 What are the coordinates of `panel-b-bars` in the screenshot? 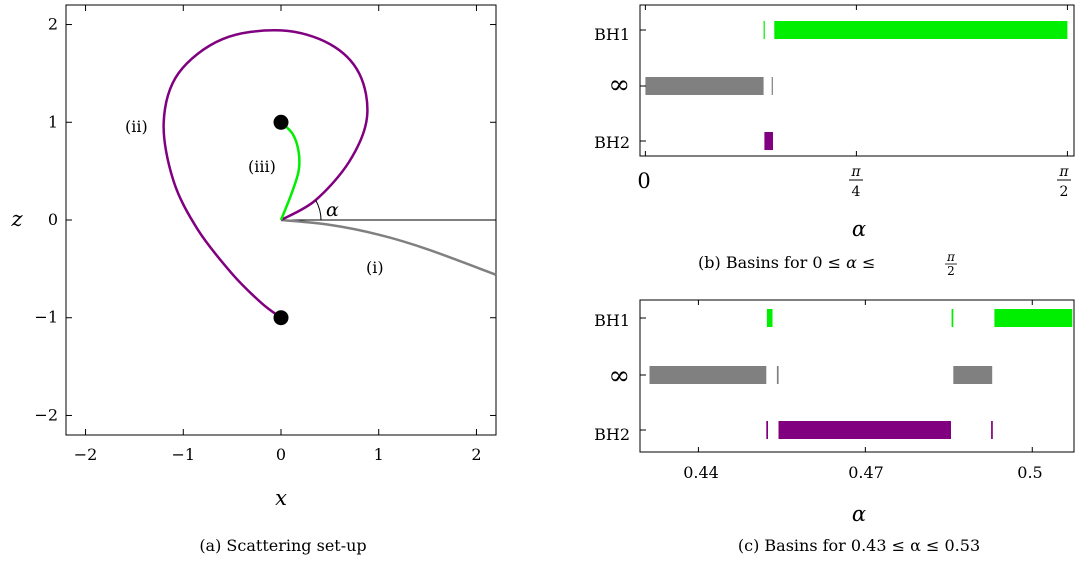 It's located at (856, 85).